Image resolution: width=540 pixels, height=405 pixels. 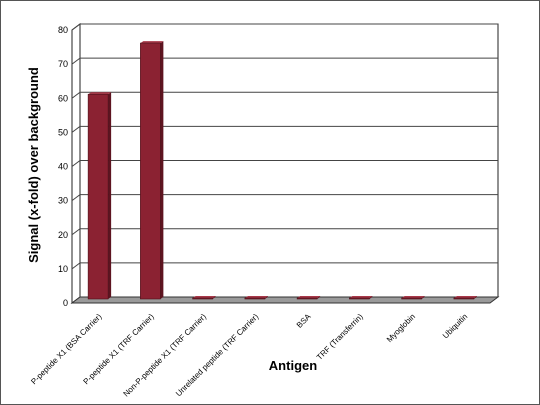 I want to click on x-category-label: Non-P-peptide X1 (TRF Carrier), so click(x=165, y=355).